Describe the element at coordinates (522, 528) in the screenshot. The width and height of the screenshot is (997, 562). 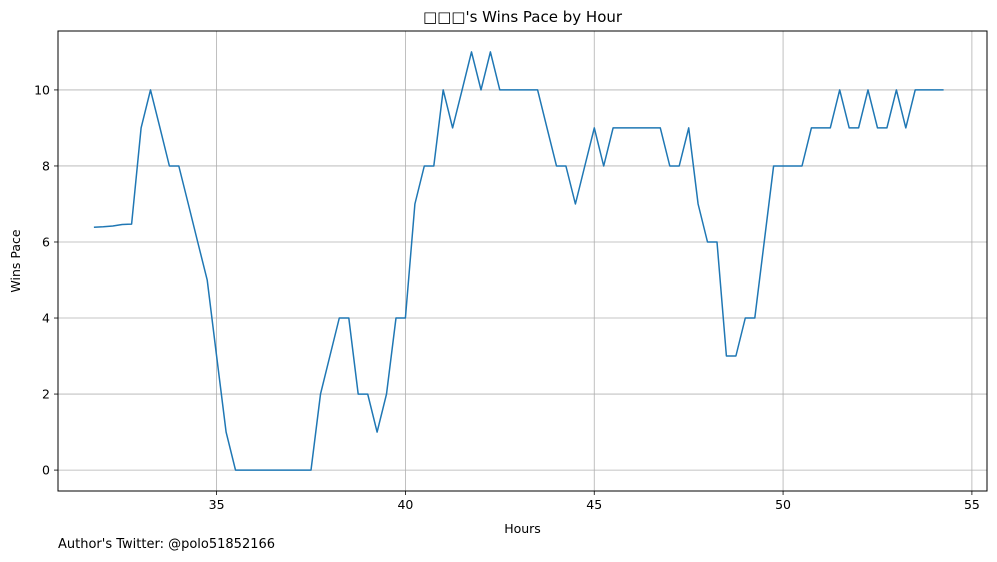
I see `x-axis-label: Hours` at that location.